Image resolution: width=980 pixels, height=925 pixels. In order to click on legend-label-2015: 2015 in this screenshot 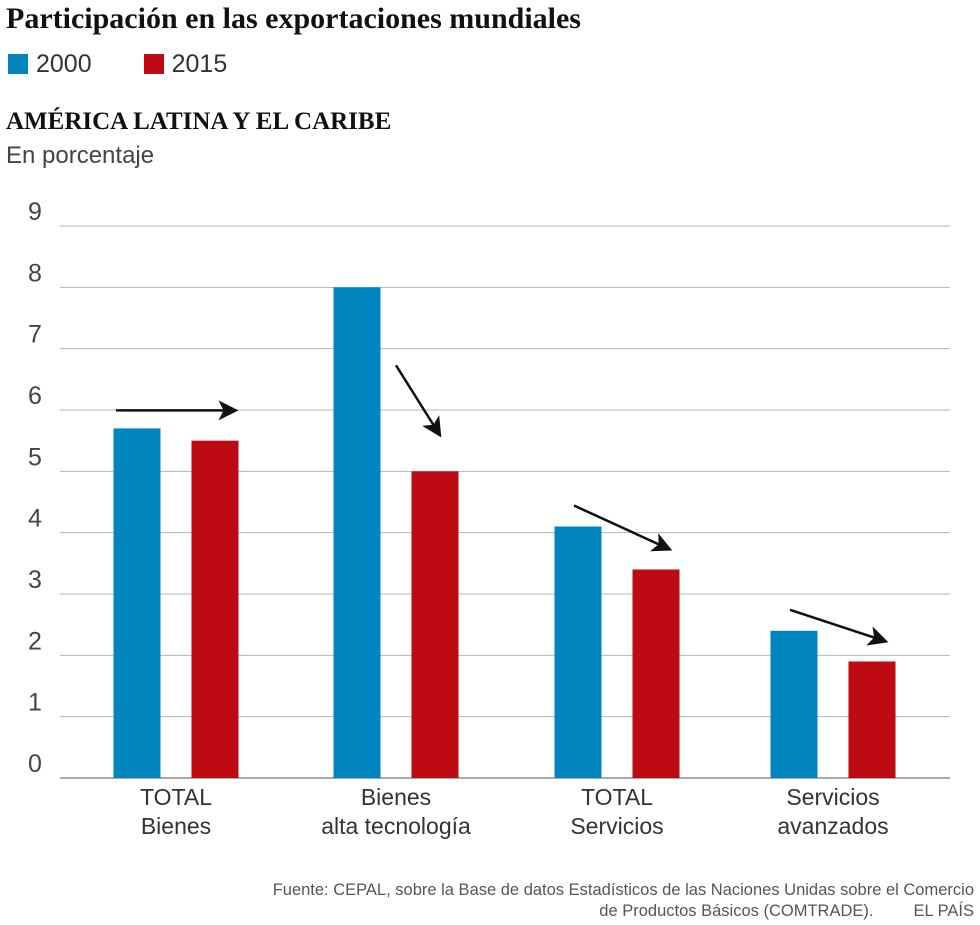, I will do `click(199, 63)`.